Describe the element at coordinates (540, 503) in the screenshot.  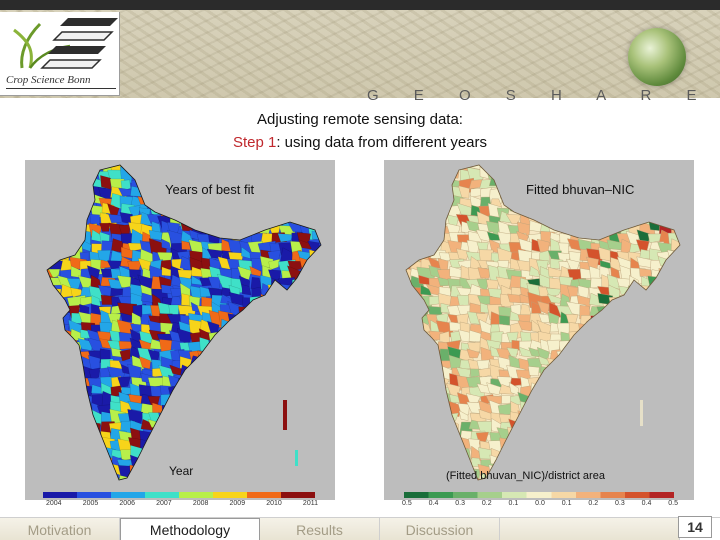
I see `bhuvan-tick: 0.0` at that location.